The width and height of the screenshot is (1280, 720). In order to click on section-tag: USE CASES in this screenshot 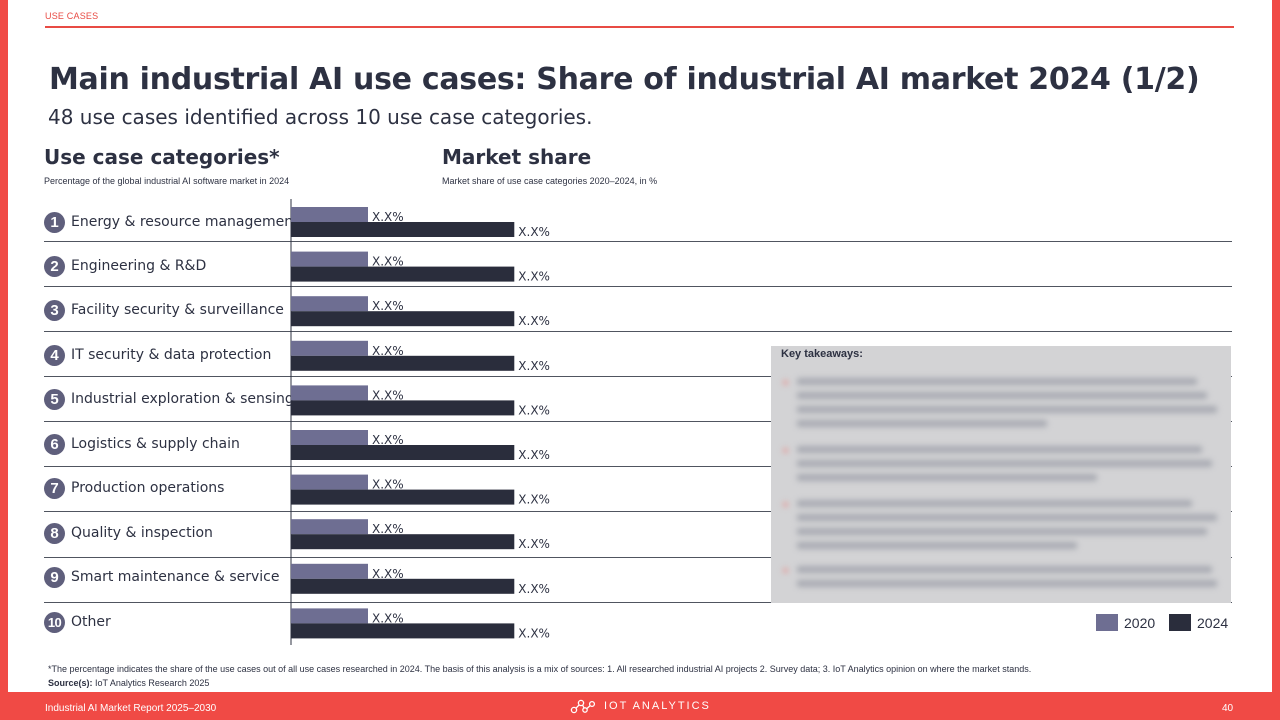, I will do `click(72, 16)`.